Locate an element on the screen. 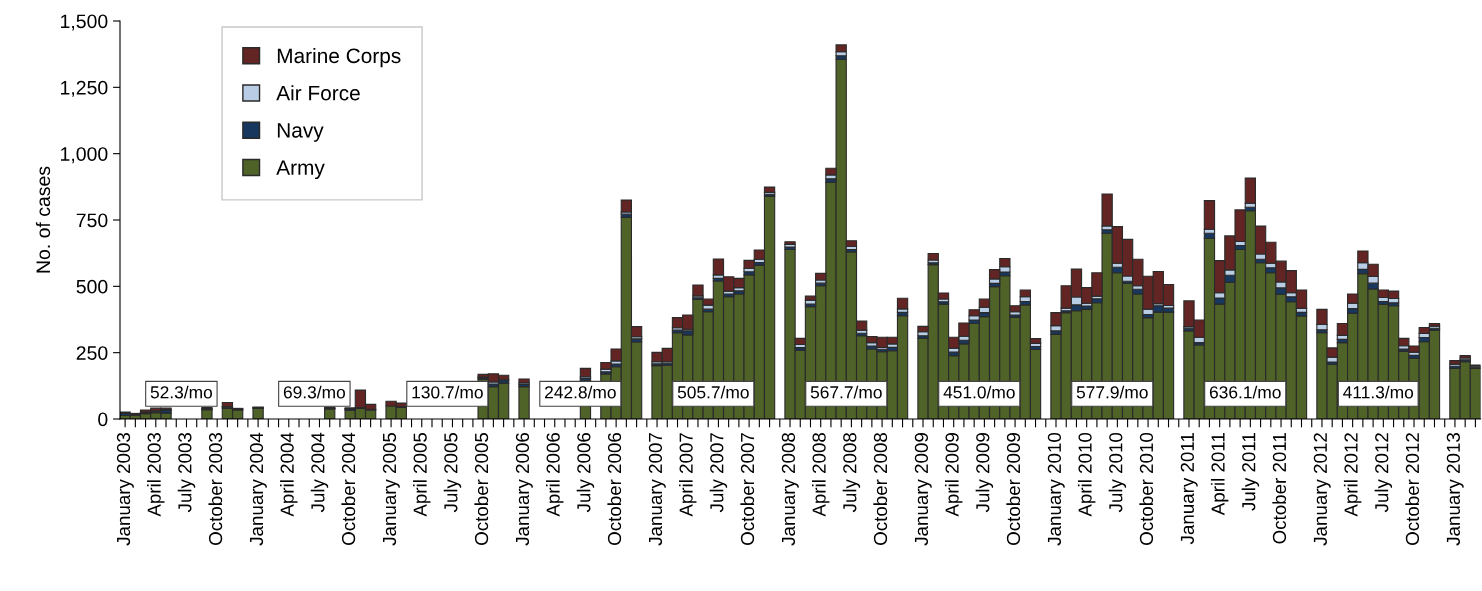 Image resolution: width=1482 pixels, height=591 pixels. x-tick-label: April 2004 is located at coordinates (289, 474).